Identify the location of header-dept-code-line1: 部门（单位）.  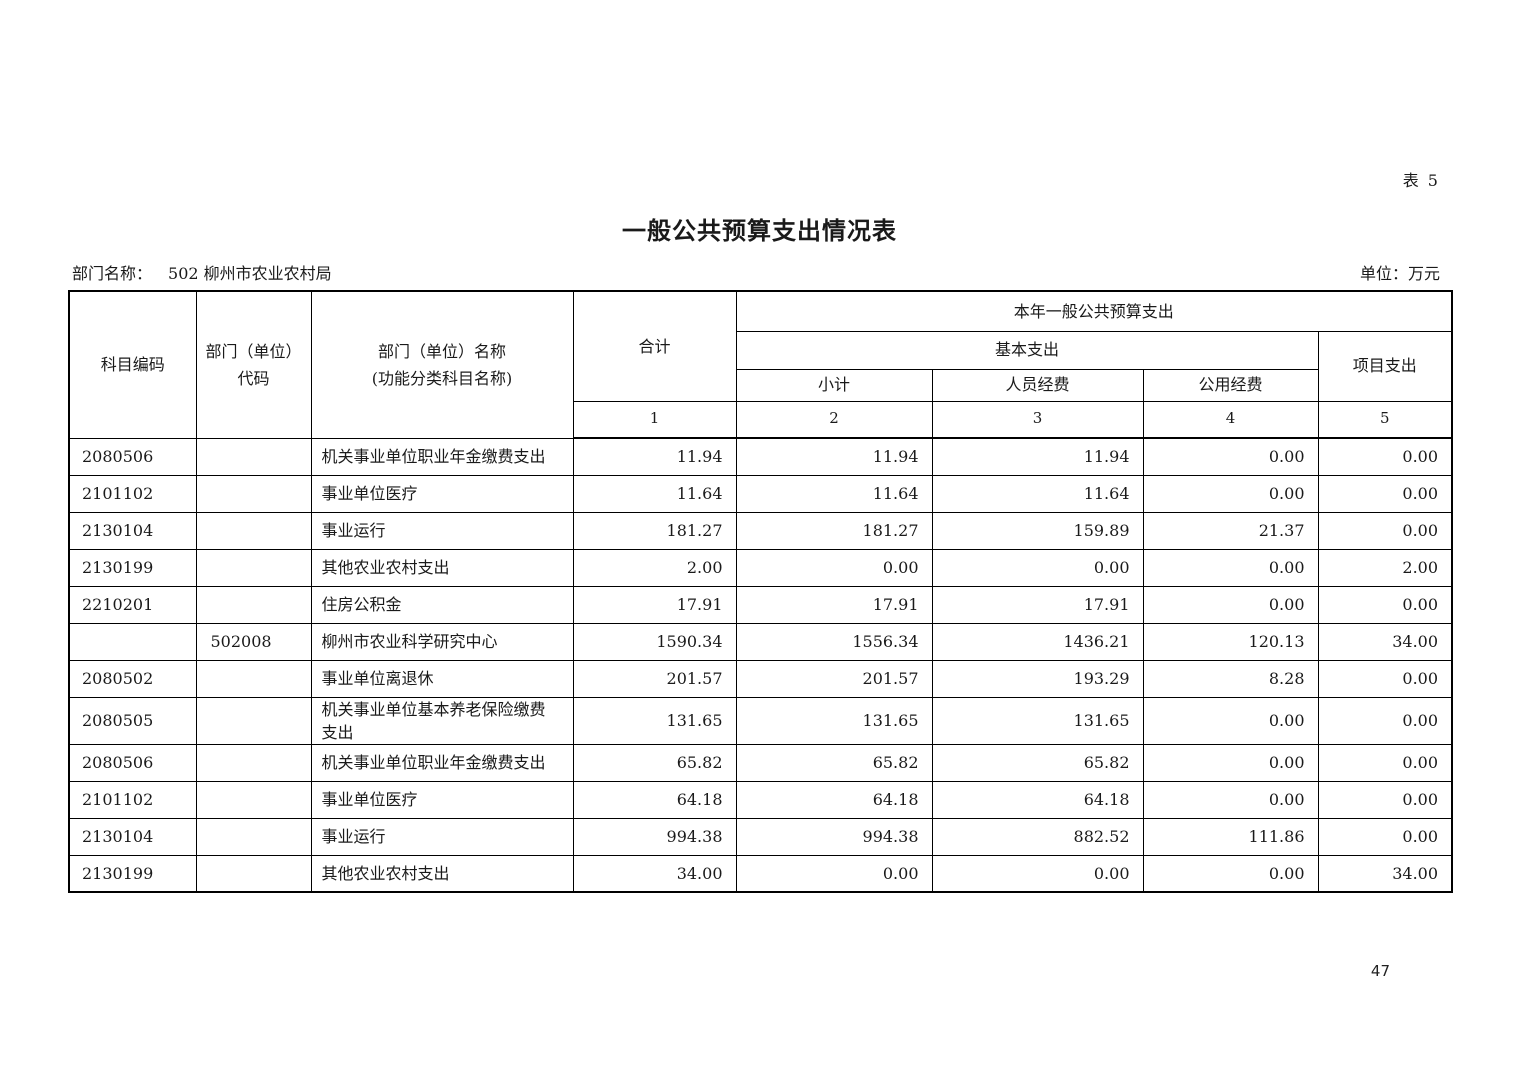
(253, 351).